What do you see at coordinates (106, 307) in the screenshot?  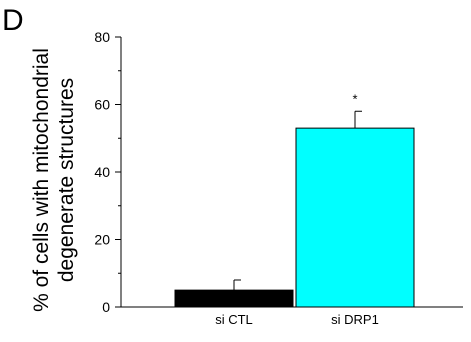 I see `y-tick-label: 0` at bounding box center [106, 307].